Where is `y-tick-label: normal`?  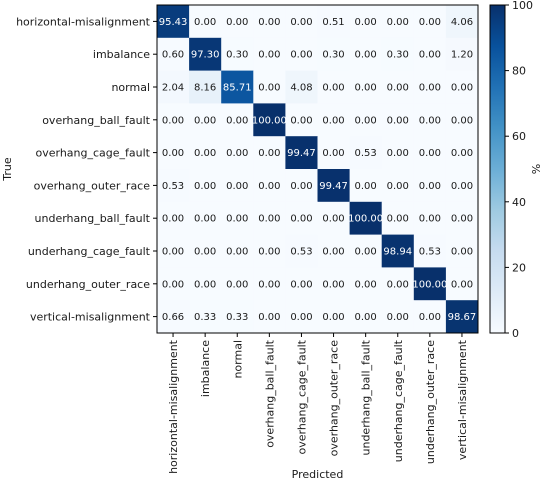
y-tick-label: normal is located at coordinates (130, 87).